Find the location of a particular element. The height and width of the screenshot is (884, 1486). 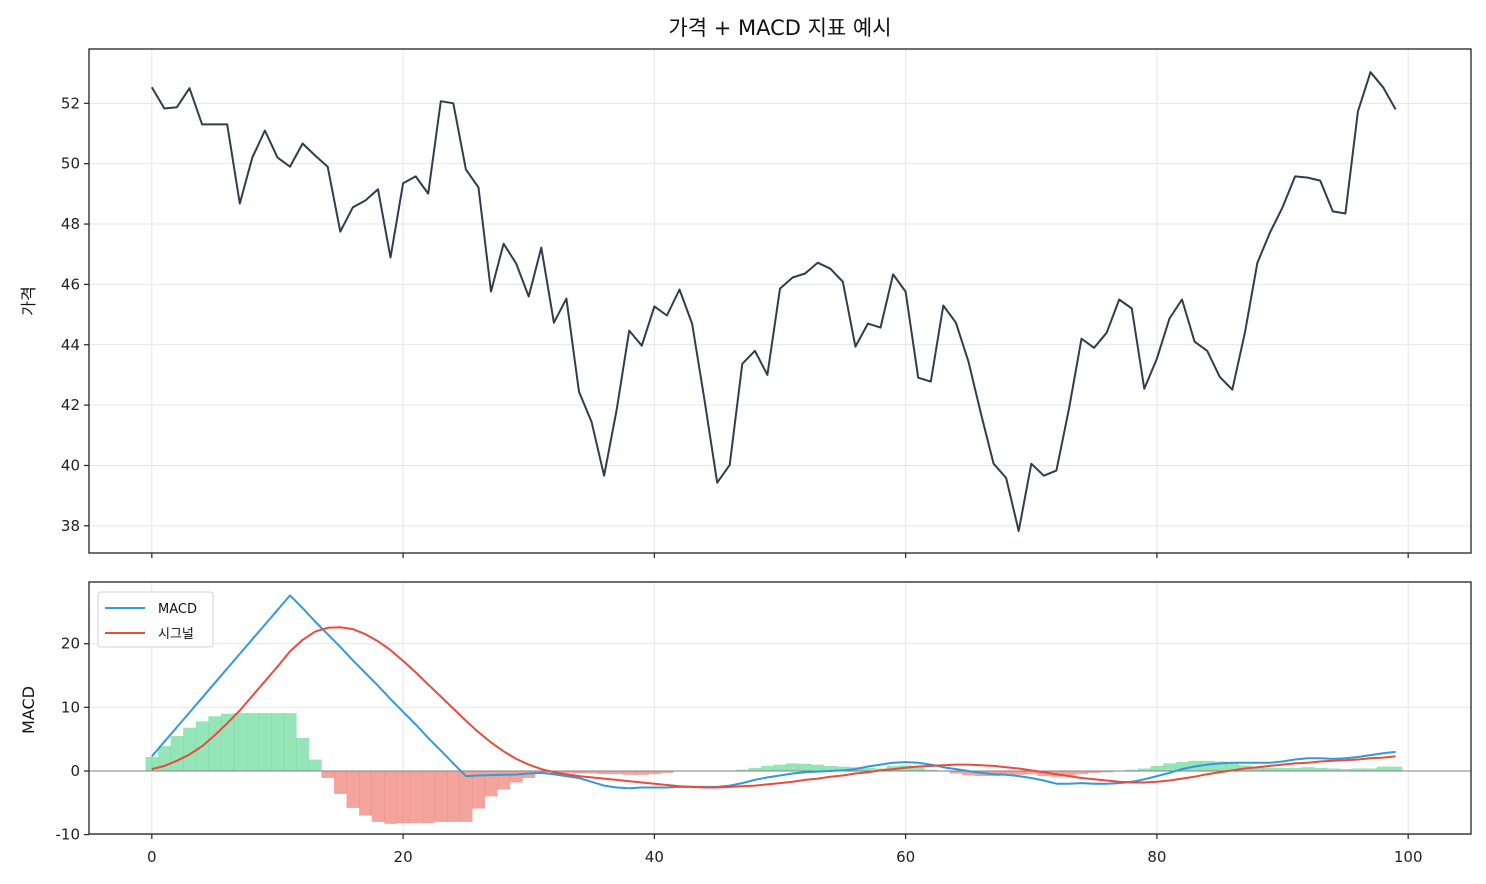

y-tick-label: 44 is located at coordinates (70, 345).